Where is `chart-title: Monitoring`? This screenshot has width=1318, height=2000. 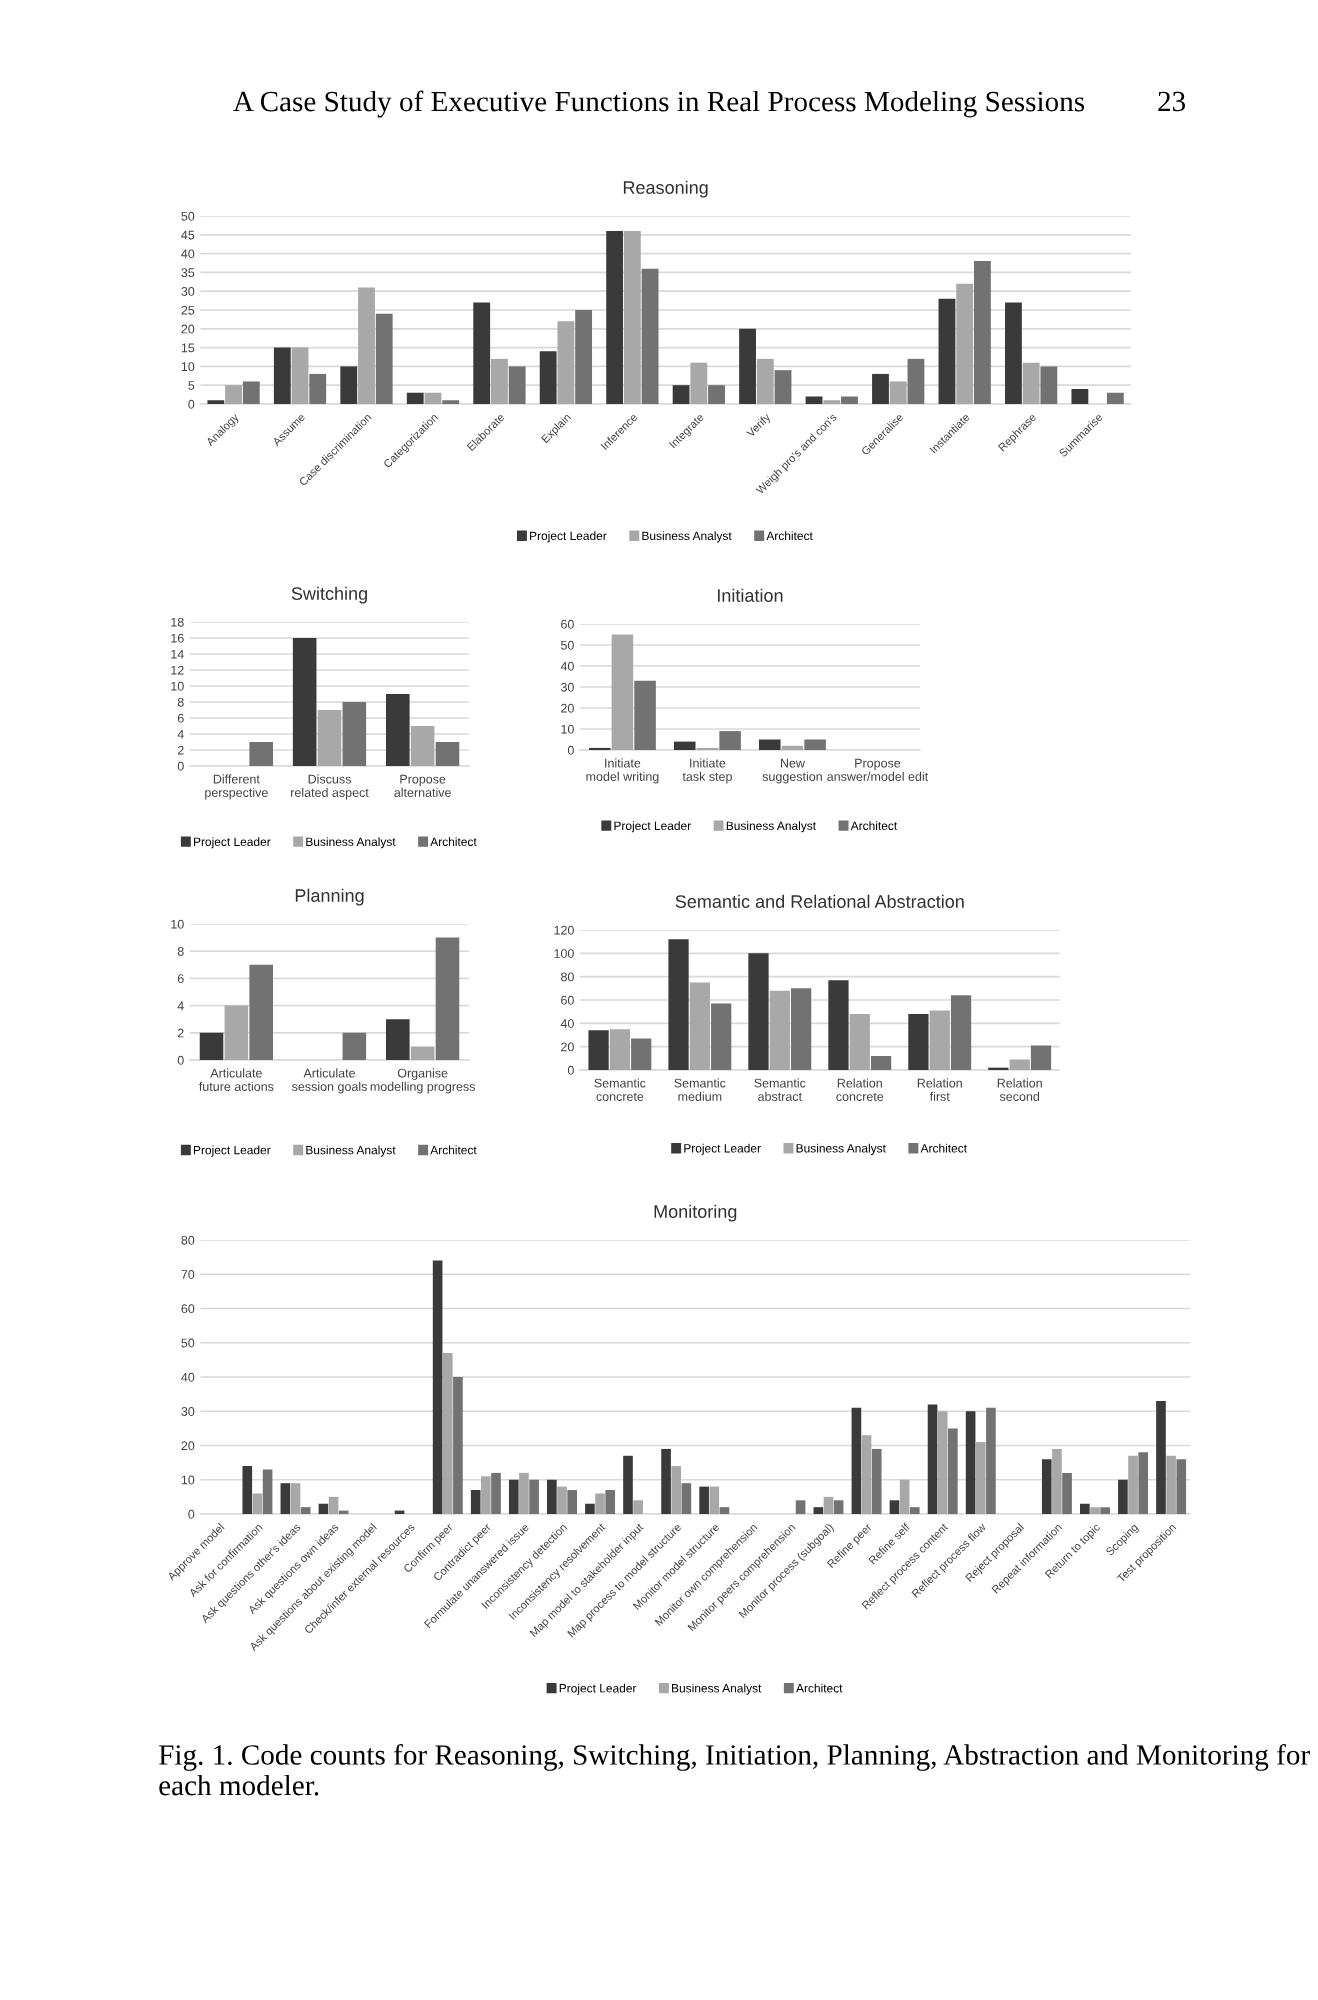 chart-title: Monitoring is located at coordinates (695, 1213).